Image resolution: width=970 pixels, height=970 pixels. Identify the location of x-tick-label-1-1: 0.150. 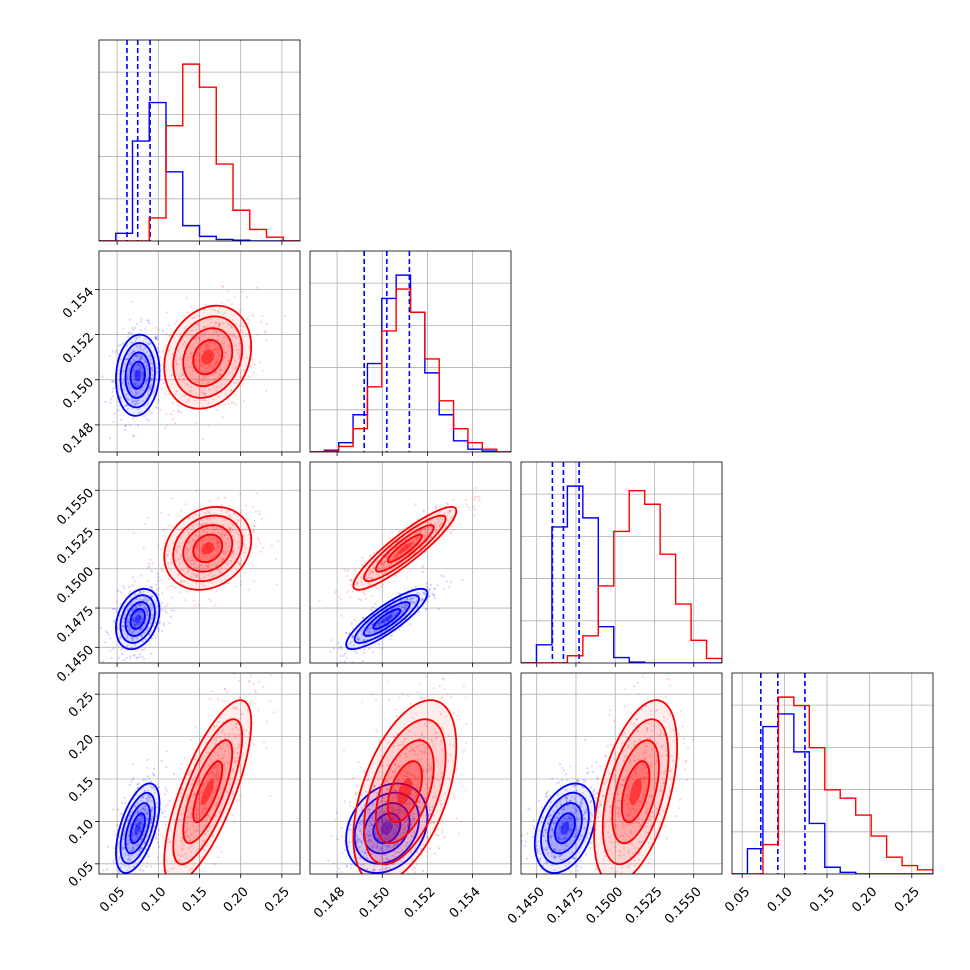
(374, 902).